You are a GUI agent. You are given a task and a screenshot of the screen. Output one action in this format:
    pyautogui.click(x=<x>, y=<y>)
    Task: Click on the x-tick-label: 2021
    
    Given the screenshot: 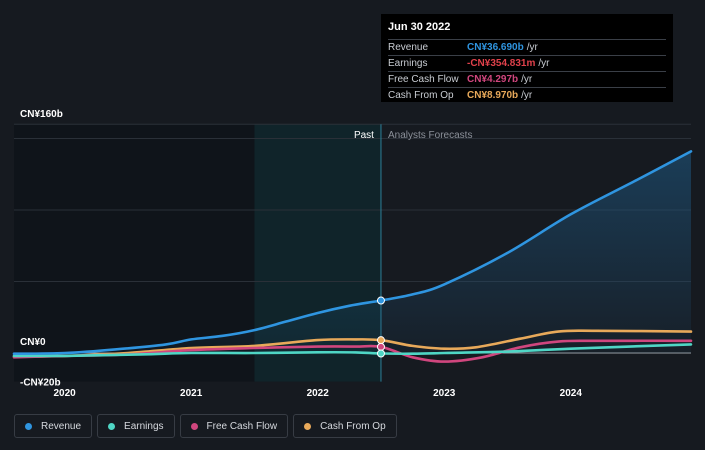 What is the action you would take?
    pyautogui.click(x=191, y=393)
    